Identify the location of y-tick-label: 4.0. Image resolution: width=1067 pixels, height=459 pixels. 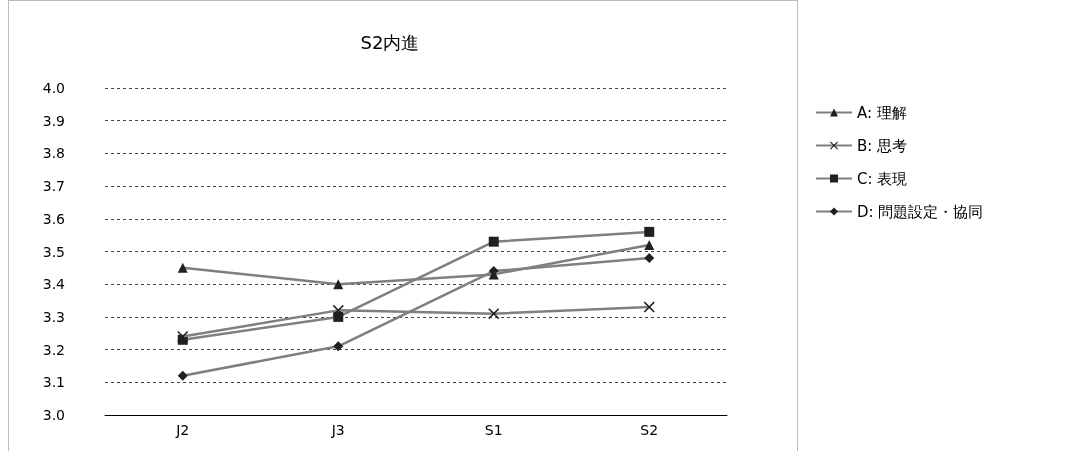
(53, 88).